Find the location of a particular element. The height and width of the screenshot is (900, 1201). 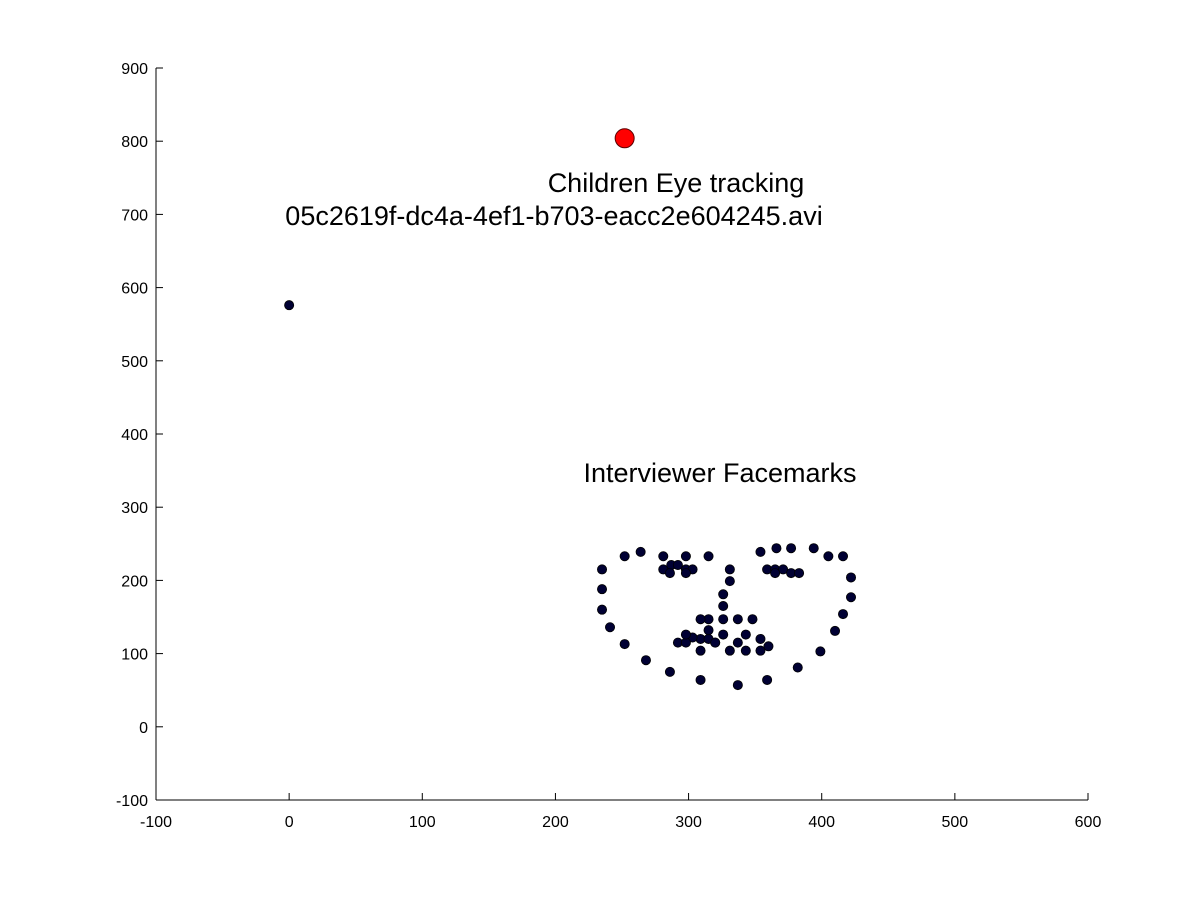

x-tick-label: -100 is located at coordinates (156, 822).